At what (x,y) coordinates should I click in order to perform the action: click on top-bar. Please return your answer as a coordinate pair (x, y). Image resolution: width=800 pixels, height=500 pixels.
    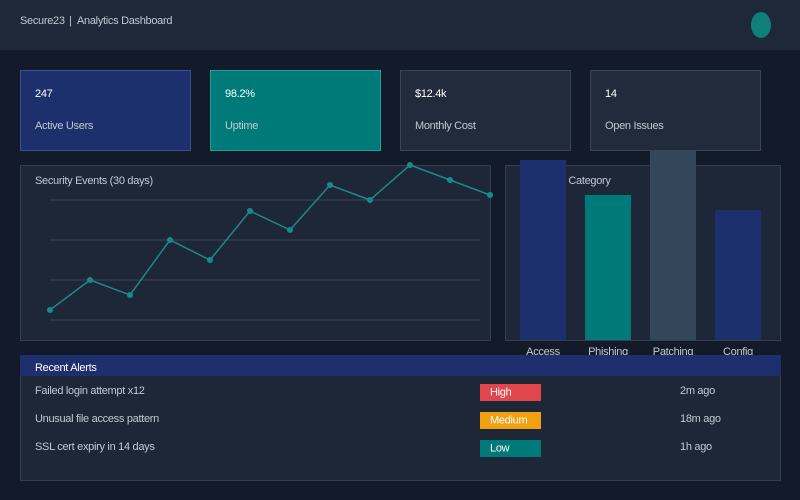
    Looking at the image, I should click on (400, 25).